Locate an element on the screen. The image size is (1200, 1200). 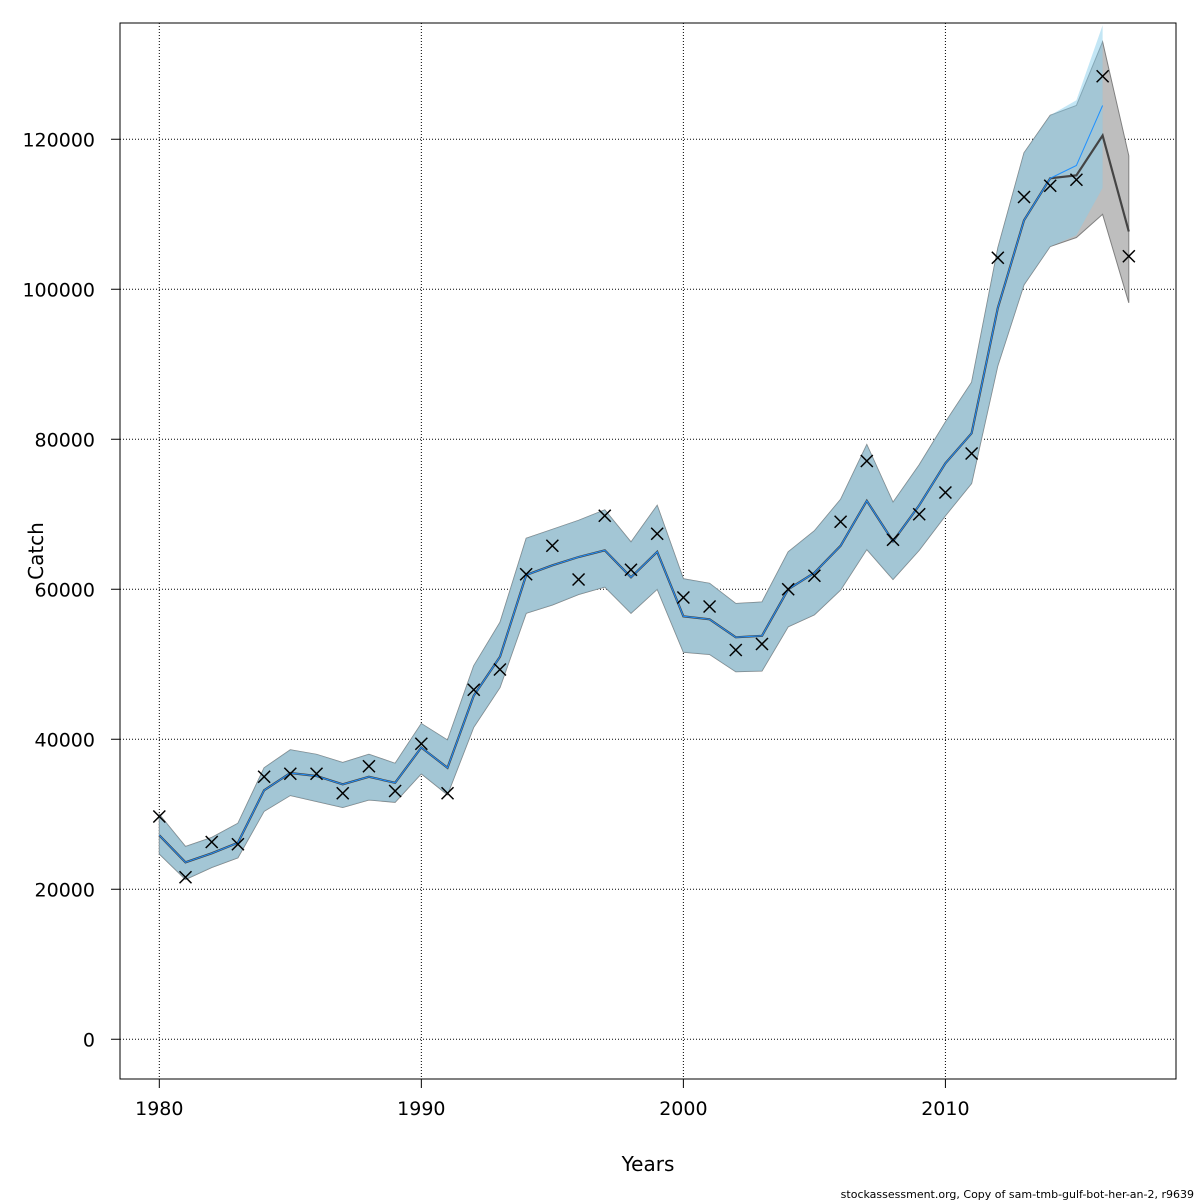
y-tick-label: 60000 is located at coordinates (65, 590).